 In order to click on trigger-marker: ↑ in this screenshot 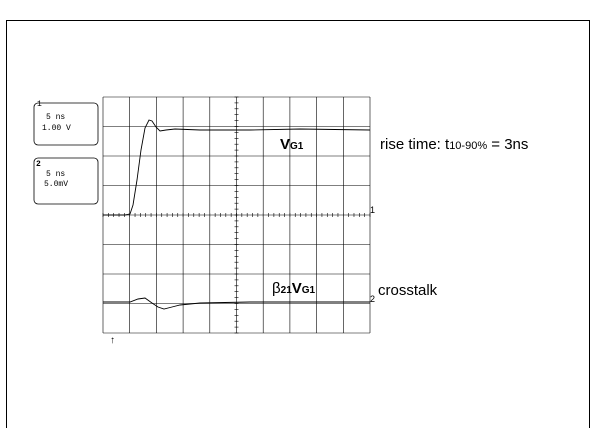, I will do `click(112, 340)`.